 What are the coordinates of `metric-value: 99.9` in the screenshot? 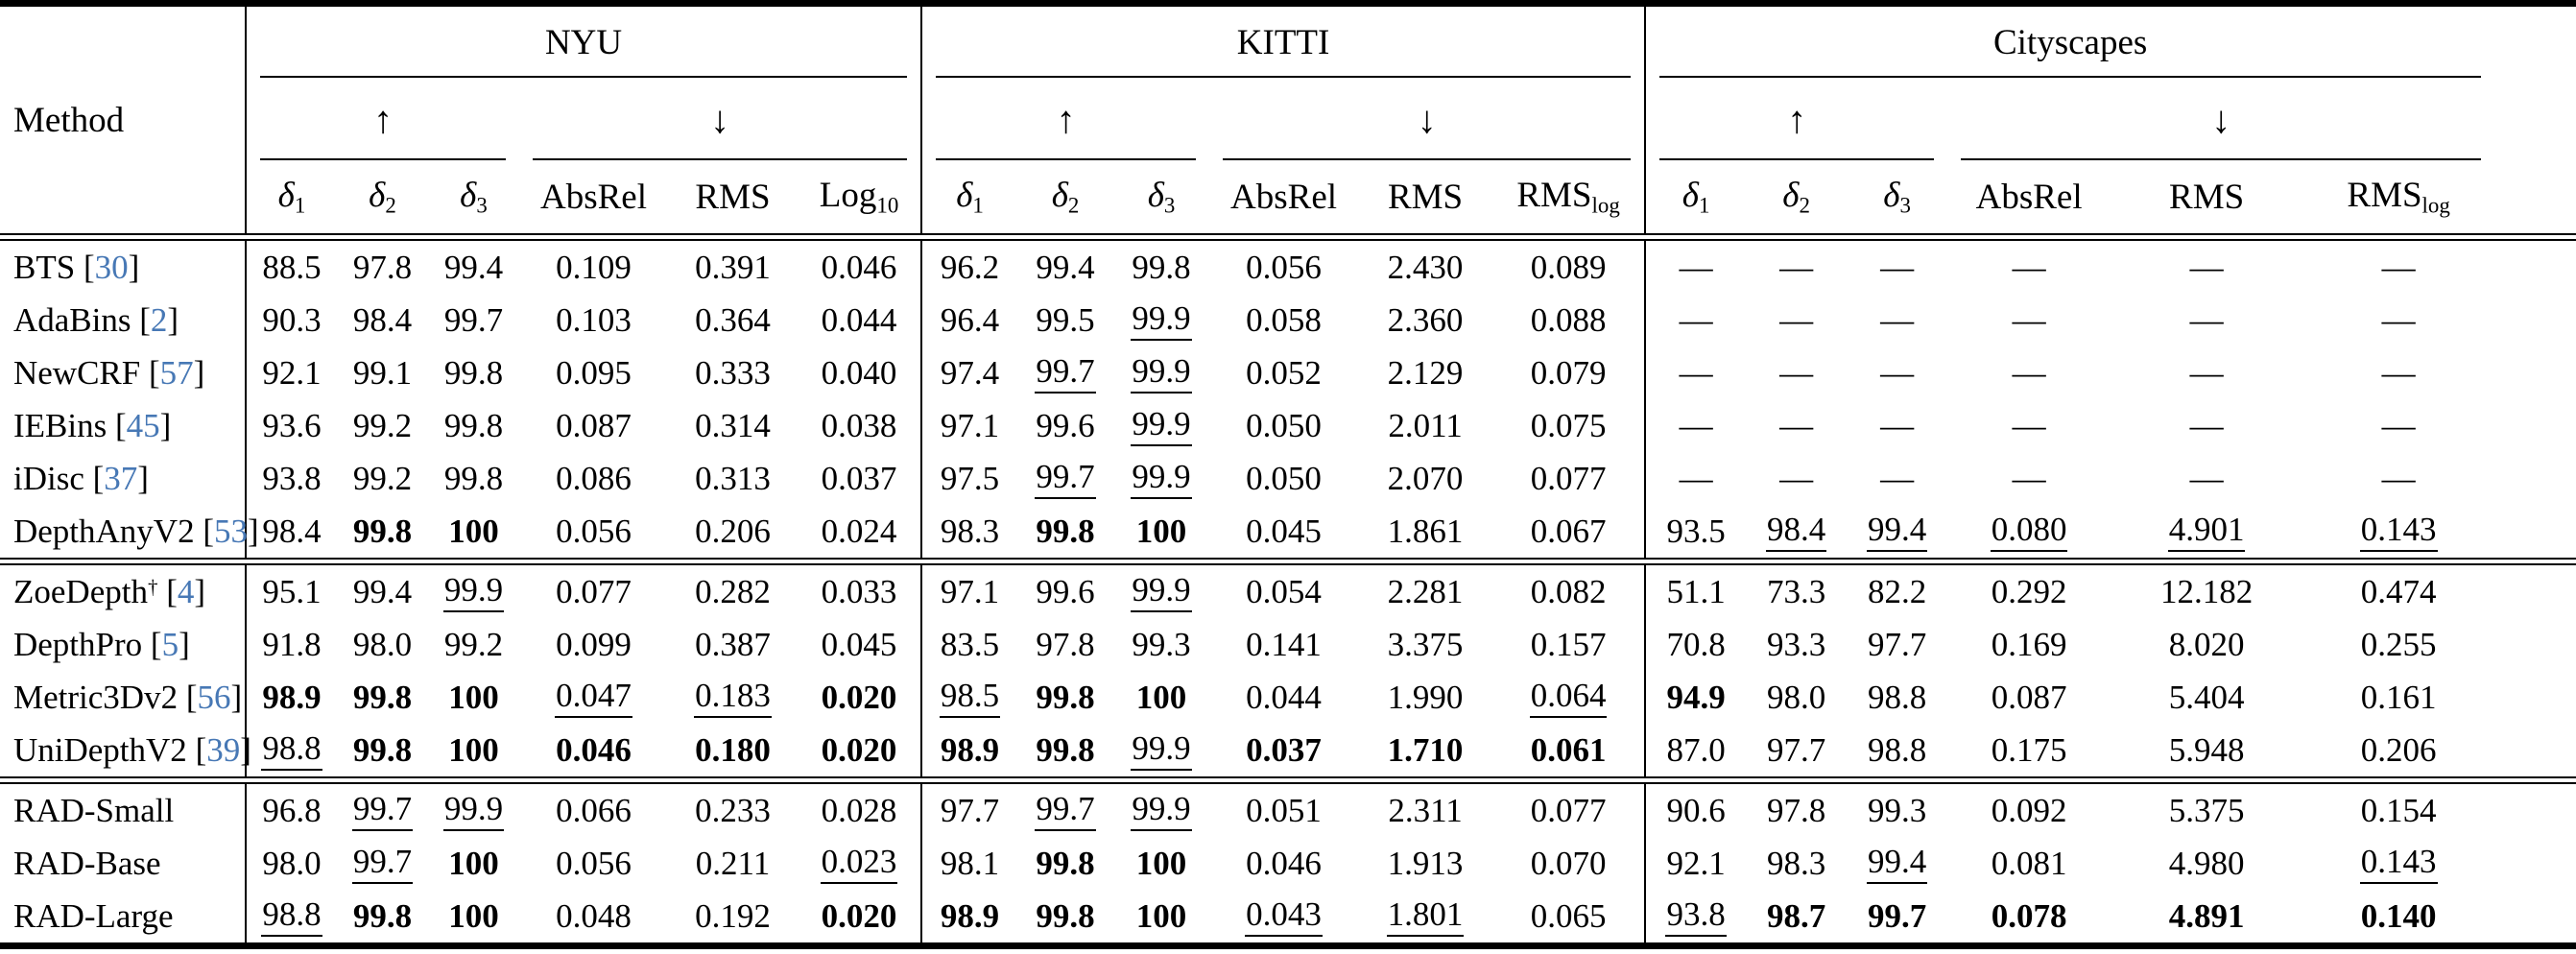 It's located at (1161, 372).